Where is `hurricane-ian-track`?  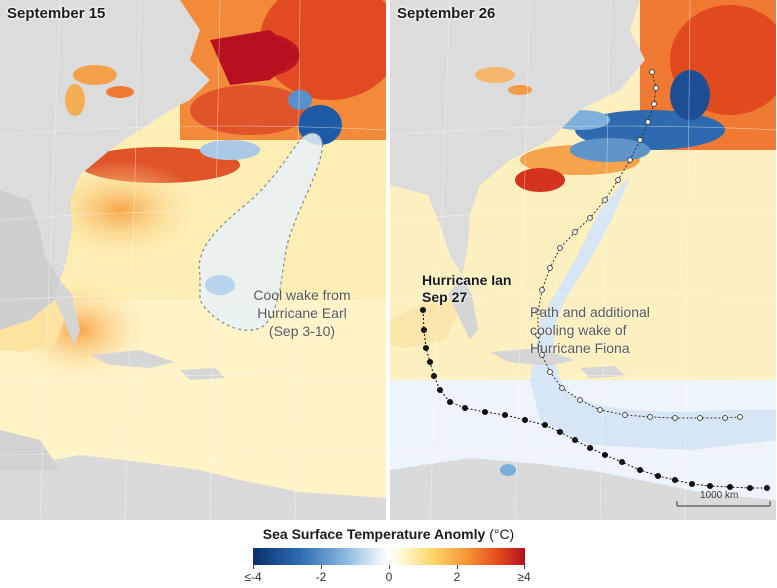 hurricane-ian-track is located at coordinates (595, 399).